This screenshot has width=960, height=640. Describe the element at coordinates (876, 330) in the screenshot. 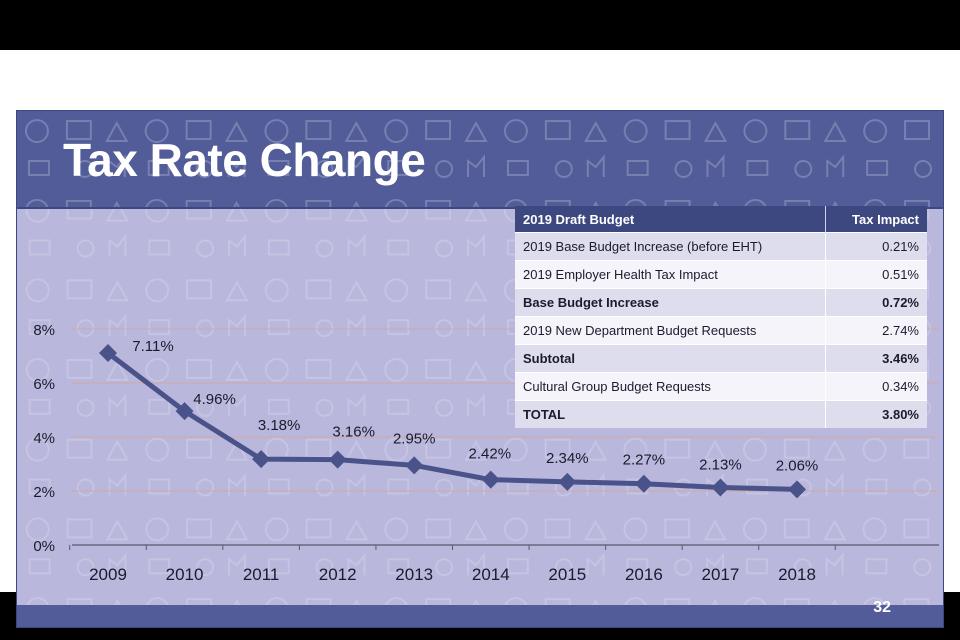

I see `row-value: 2.74%` at that location.